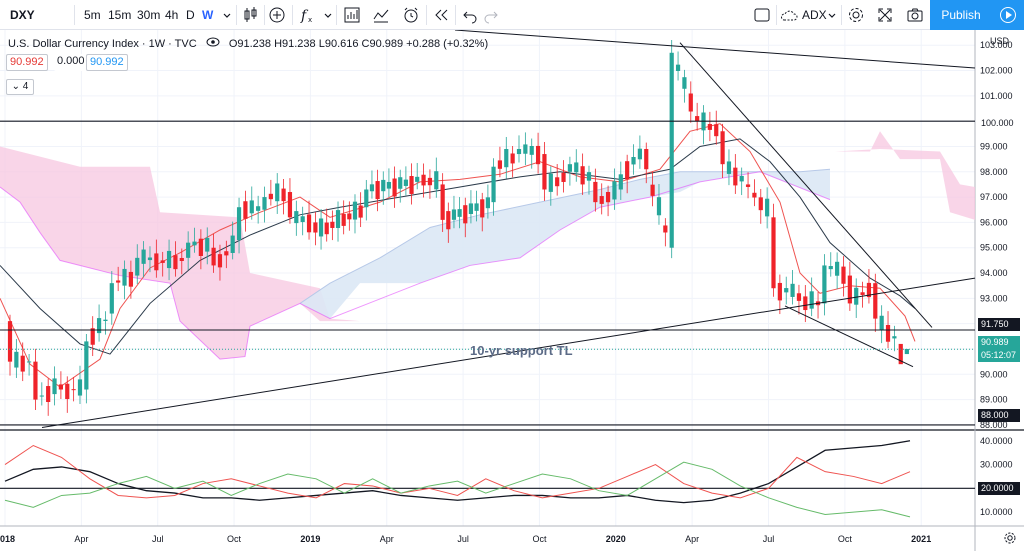 The width and height of the screenshot is (1024, 551). I want to click on cloud-icon, so click(789, 15).